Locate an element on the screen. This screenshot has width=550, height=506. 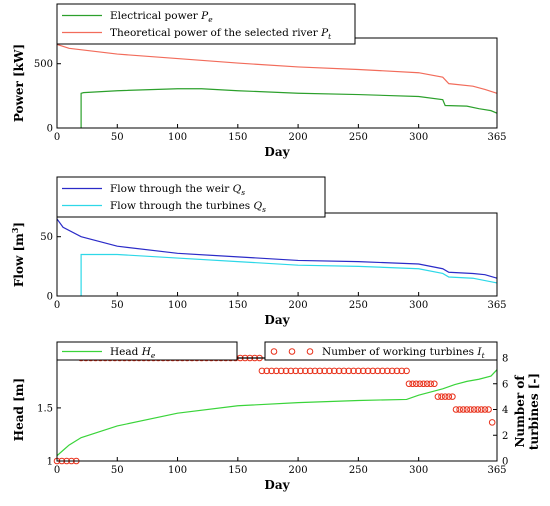
y2-tick-label: 8 is located at coordinates (505, 359).